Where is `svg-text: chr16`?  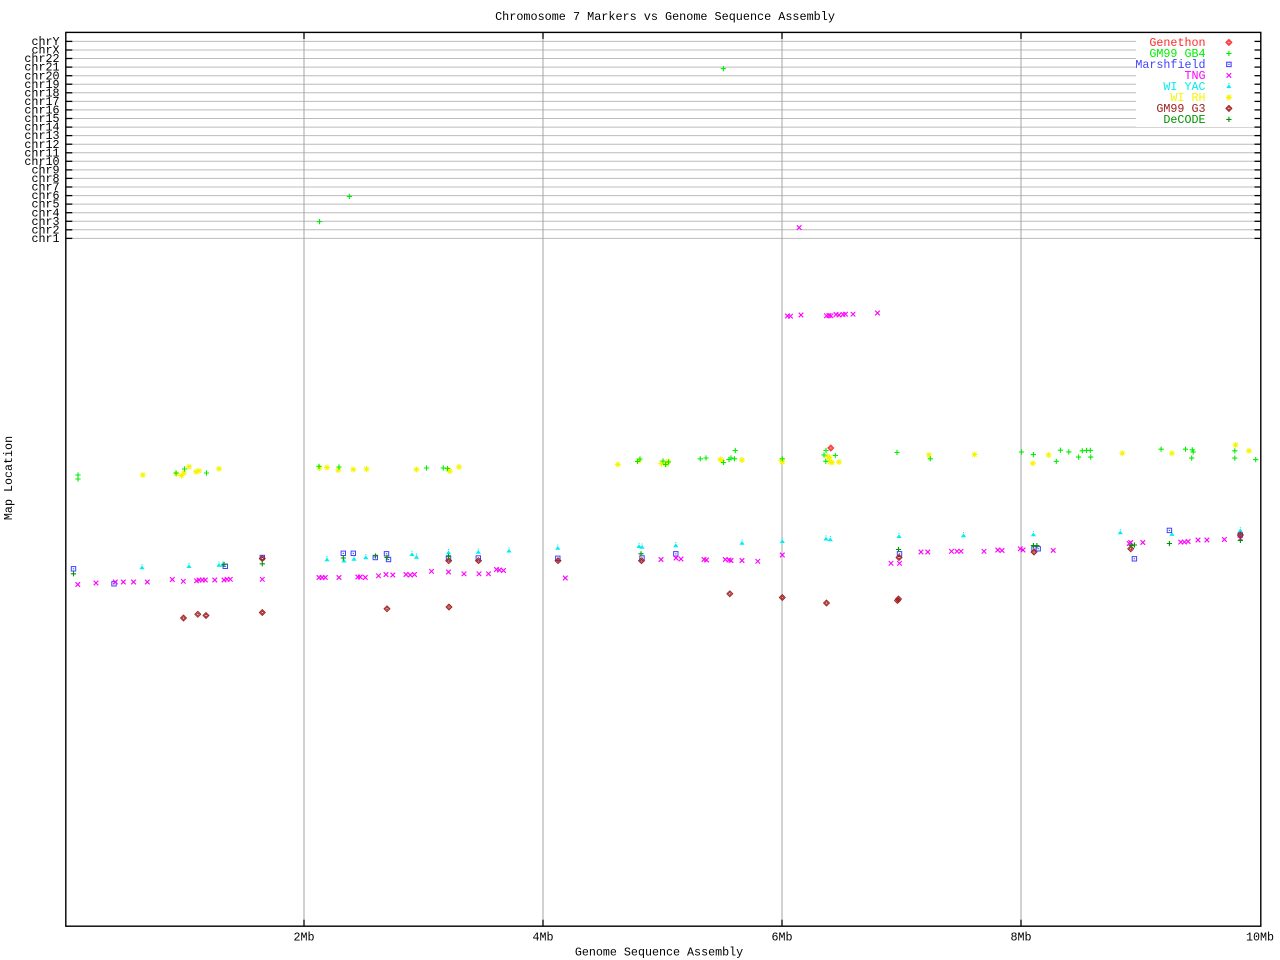 svg-text: chr16 is located at coordinates (41, 111).